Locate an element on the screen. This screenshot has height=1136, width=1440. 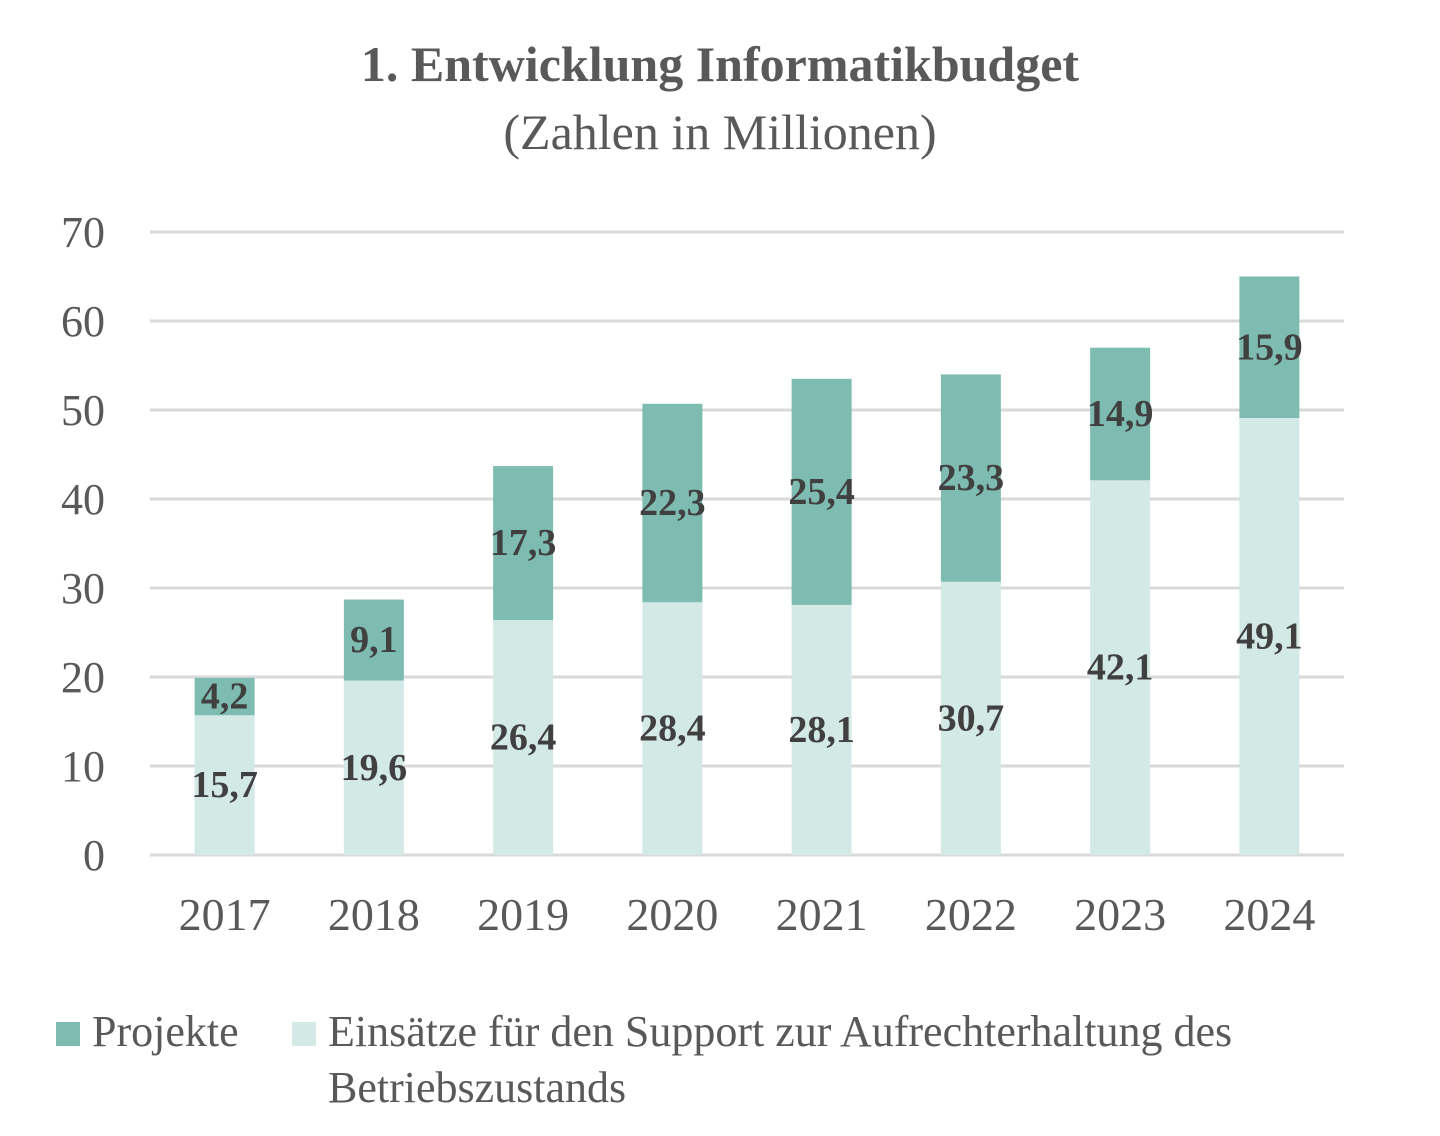
data-label-projekte: 9,1 is located at coordinates (374, 640).